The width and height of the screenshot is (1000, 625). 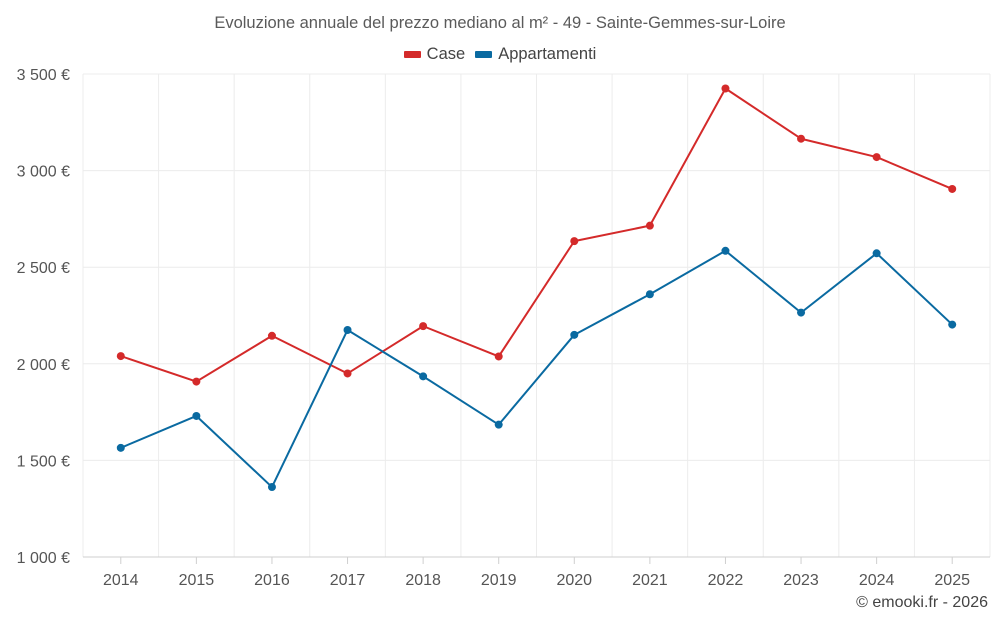 What do you see at coordinates (801, 580) in the screenshot?
I see `x-tick-label: 2023` at bounding box center [801, 580].